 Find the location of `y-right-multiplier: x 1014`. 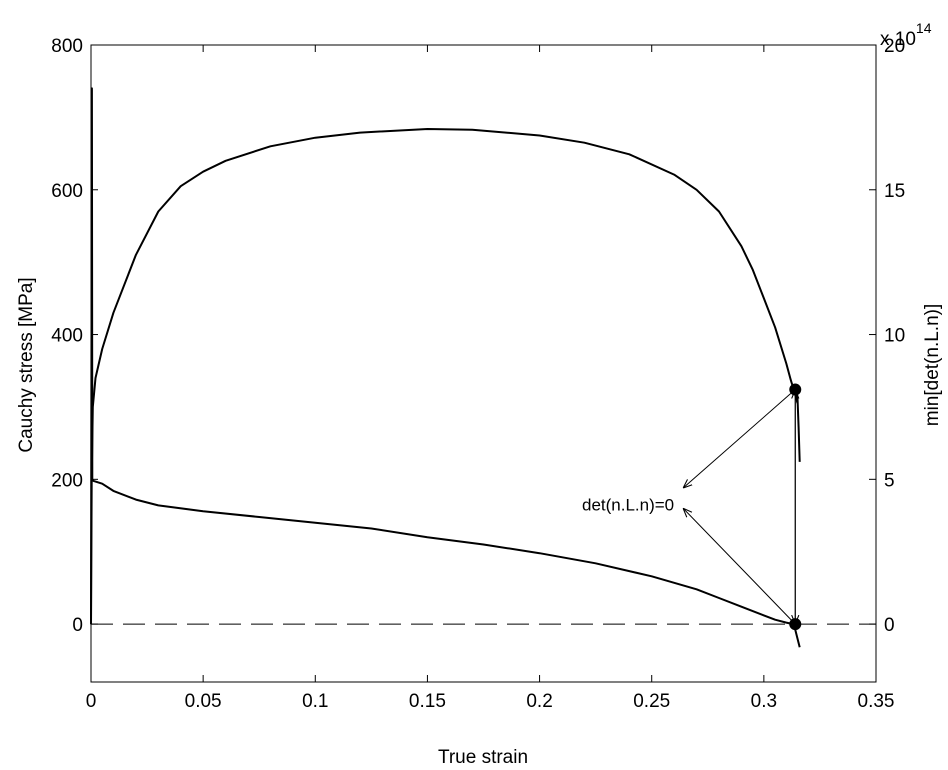

y-right-multiplier: x 1014 is located at coordinates (906, 35).